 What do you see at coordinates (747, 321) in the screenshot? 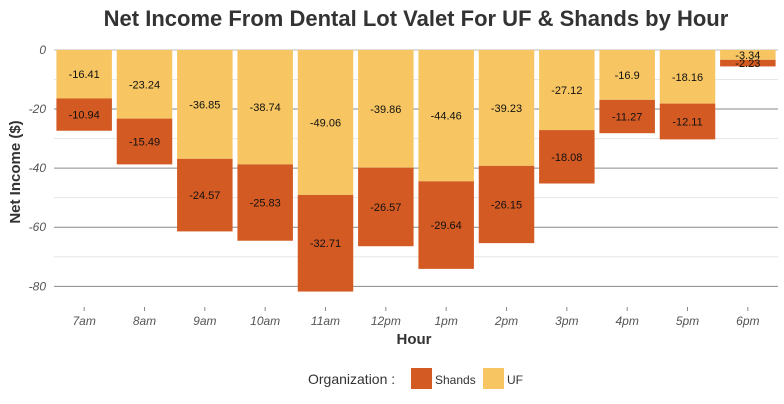
I see `x-tick-label: 6pm` at bounding box center [747, 321].